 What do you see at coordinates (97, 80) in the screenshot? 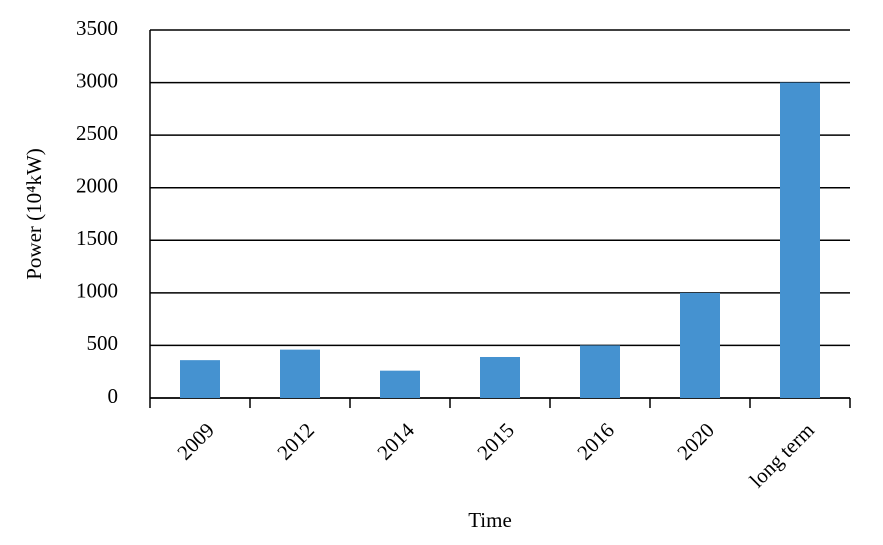
I see `y-tick-label: 3000` at bounding box center [97, 80].